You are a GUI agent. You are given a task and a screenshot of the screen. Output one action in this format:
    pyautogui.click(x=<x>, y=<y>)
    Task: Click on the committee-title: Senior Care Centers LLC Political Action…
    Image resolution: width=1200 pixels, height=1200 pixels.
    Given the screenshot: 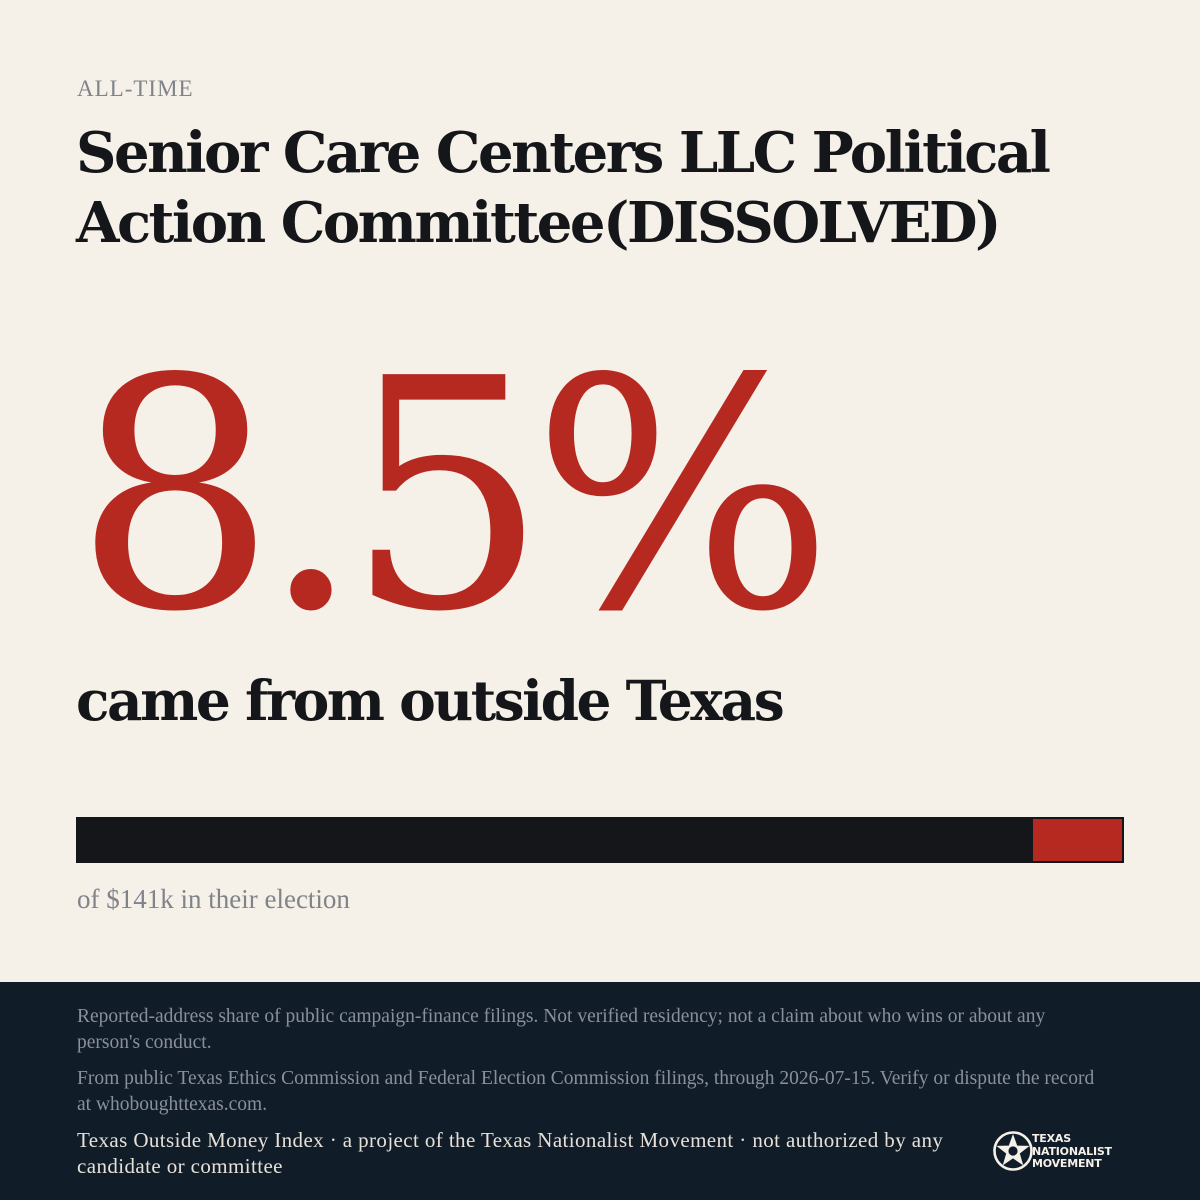 What is the action you would take?
    pyautogui.click(x=563, y=188)
    